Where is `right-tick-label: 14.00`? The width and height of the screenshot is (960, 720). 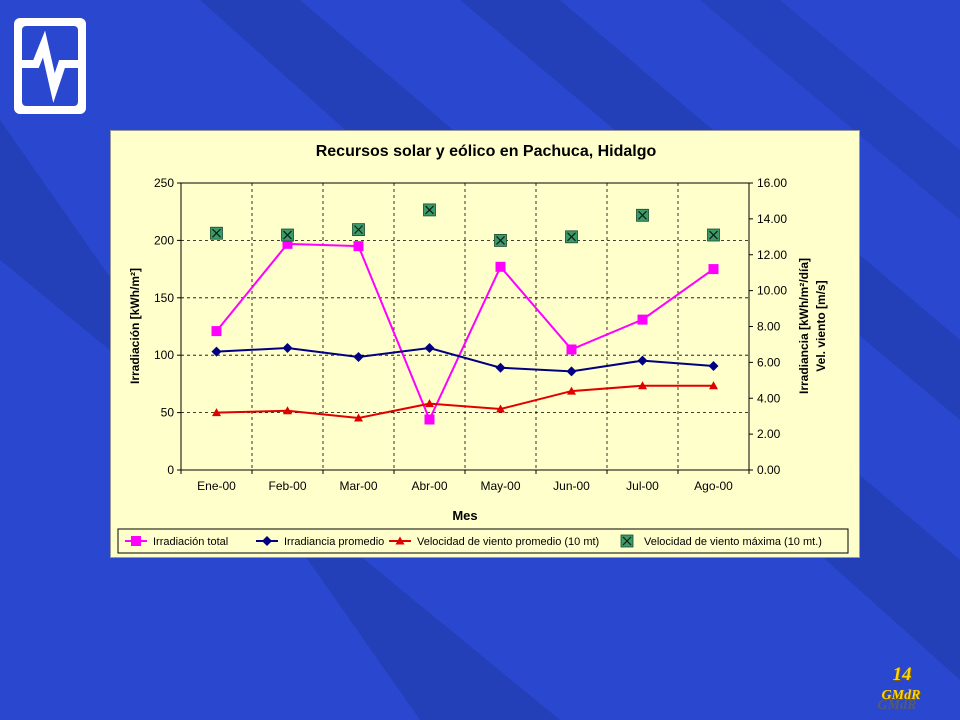
right-tick-label: 14.00 is located at coordinates (772, 219).